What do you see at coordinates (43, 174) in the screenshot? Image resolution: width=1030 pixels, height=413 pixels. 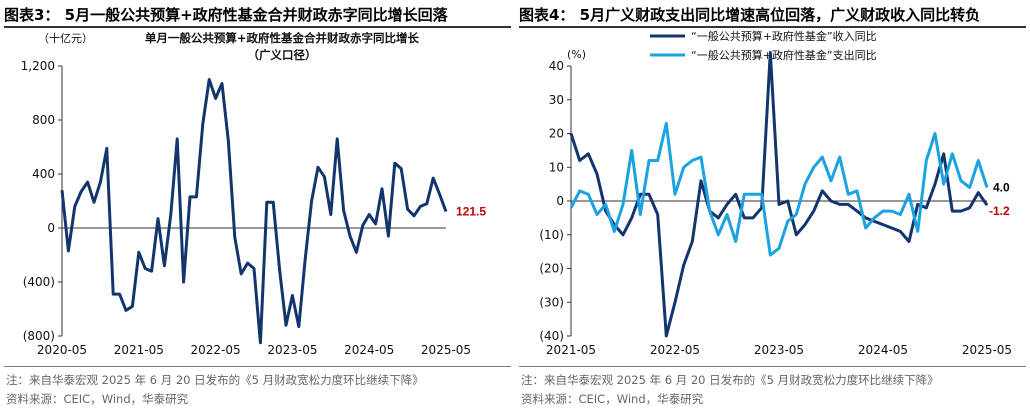 I see `y-tick-label: 400` at bounding box center [43, 174].